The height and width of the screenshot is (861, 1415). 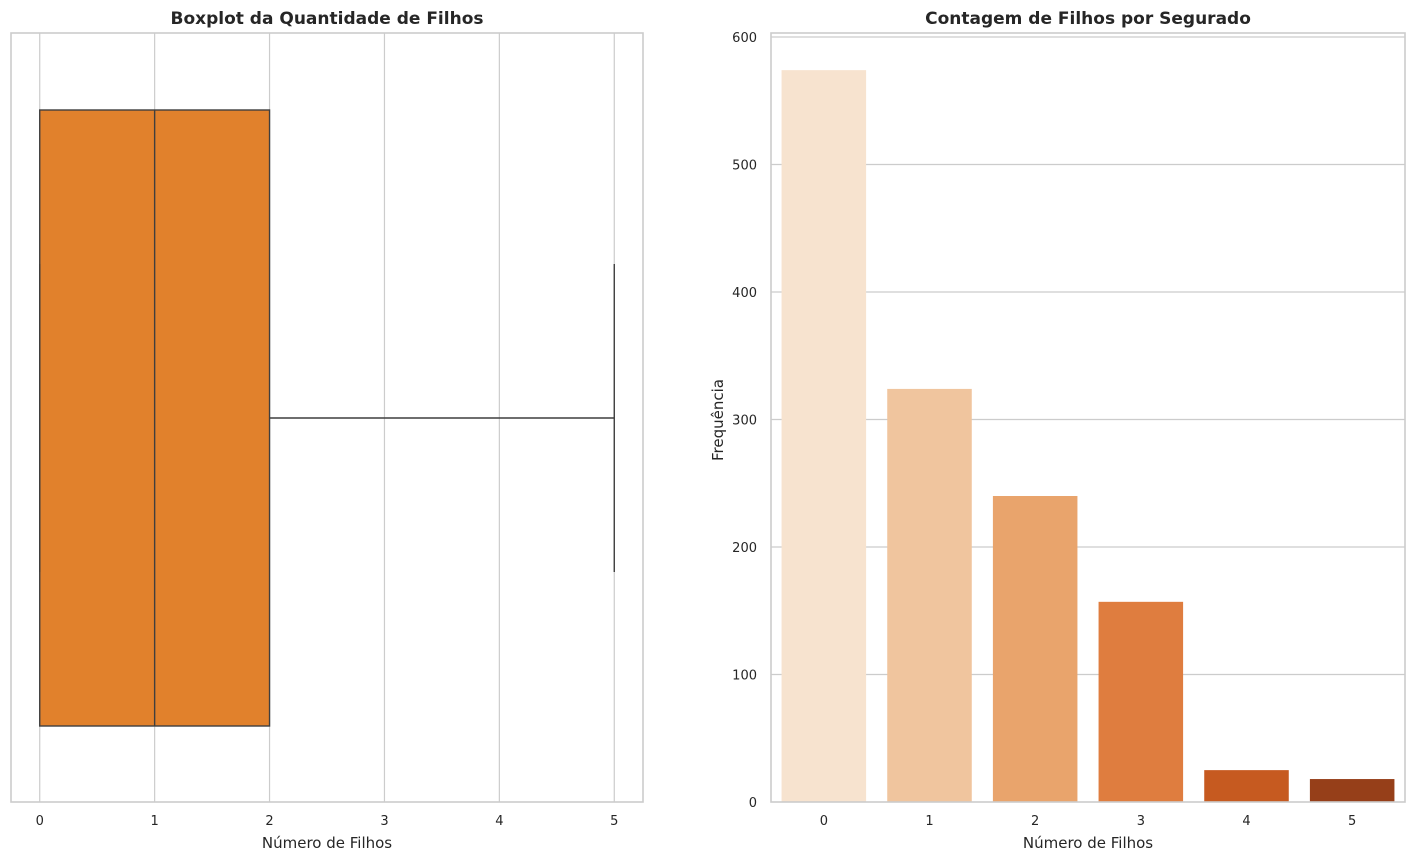 I want to click on bar-chart-y-tick-labels: 0 100 200 300 400 500 600, so click(x=744, y=421).